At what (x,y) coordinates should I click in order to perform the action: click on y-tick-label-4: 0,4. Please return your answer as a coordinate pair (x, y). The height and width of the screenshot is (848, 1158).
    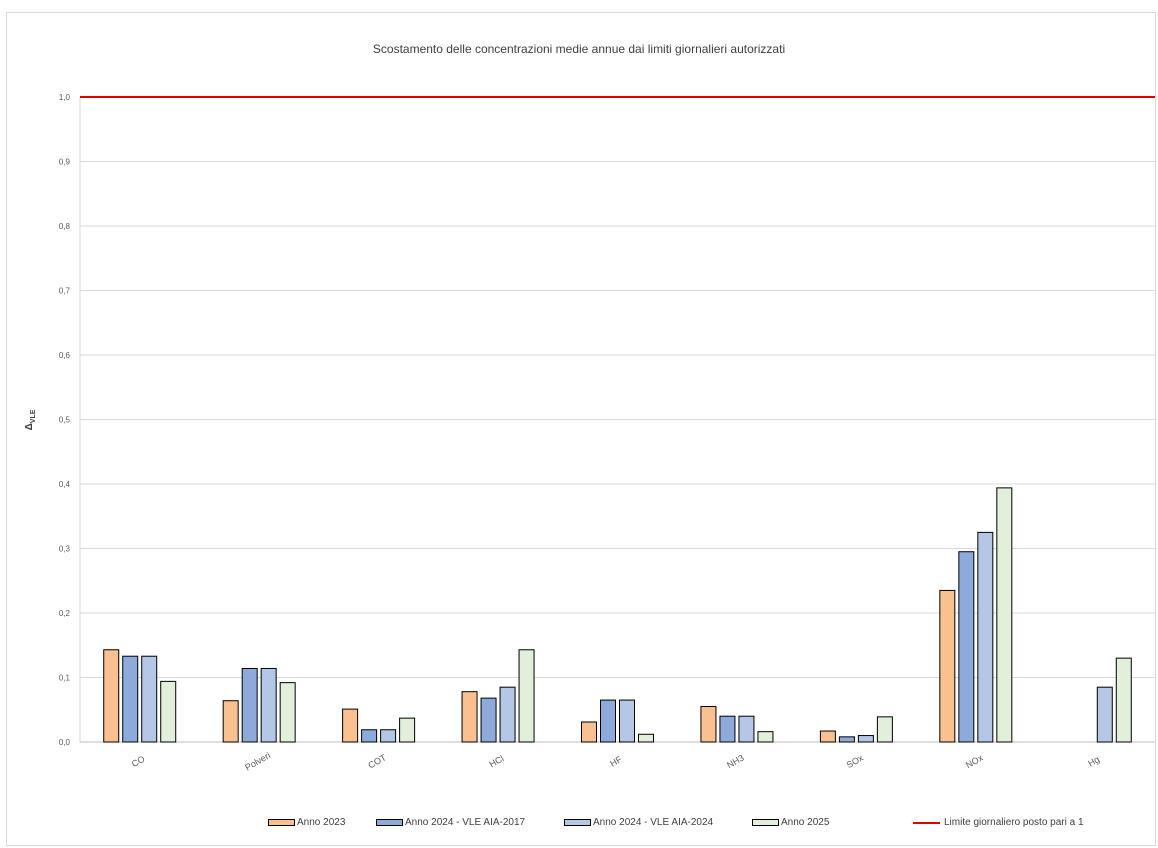
    Looking at the image, I should click on (65, 484).